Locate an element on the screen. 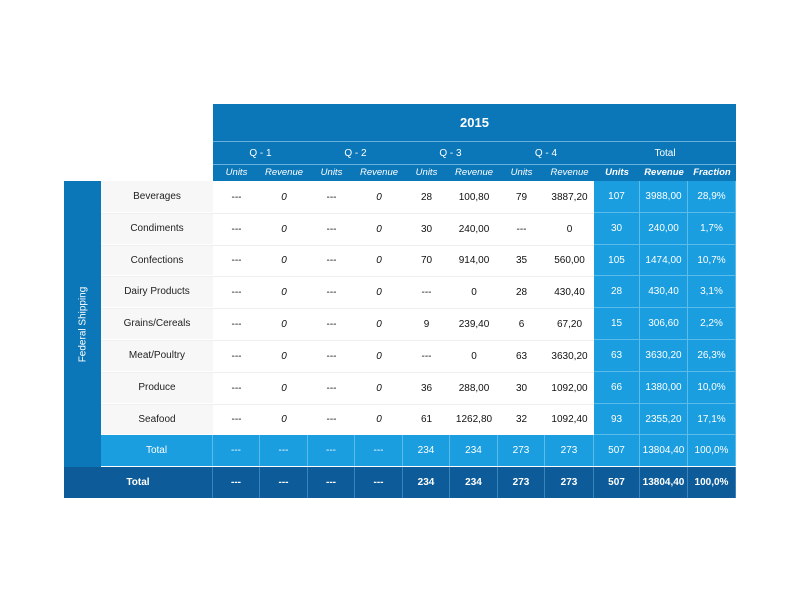  grand-total-cell: 100,0% is located at coordinates (712, 482).